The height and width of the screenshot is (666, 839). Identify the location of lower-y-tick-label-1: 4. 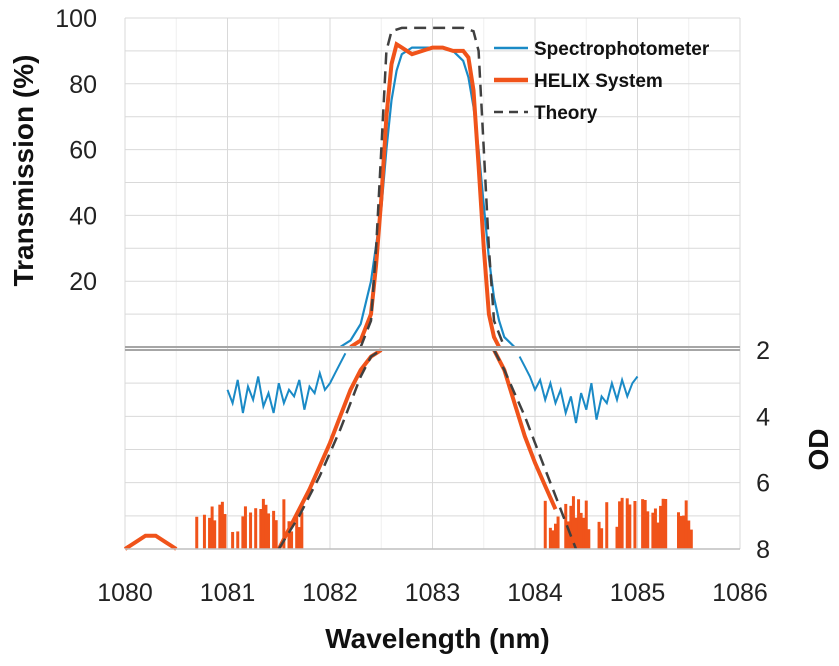
(763, 417).